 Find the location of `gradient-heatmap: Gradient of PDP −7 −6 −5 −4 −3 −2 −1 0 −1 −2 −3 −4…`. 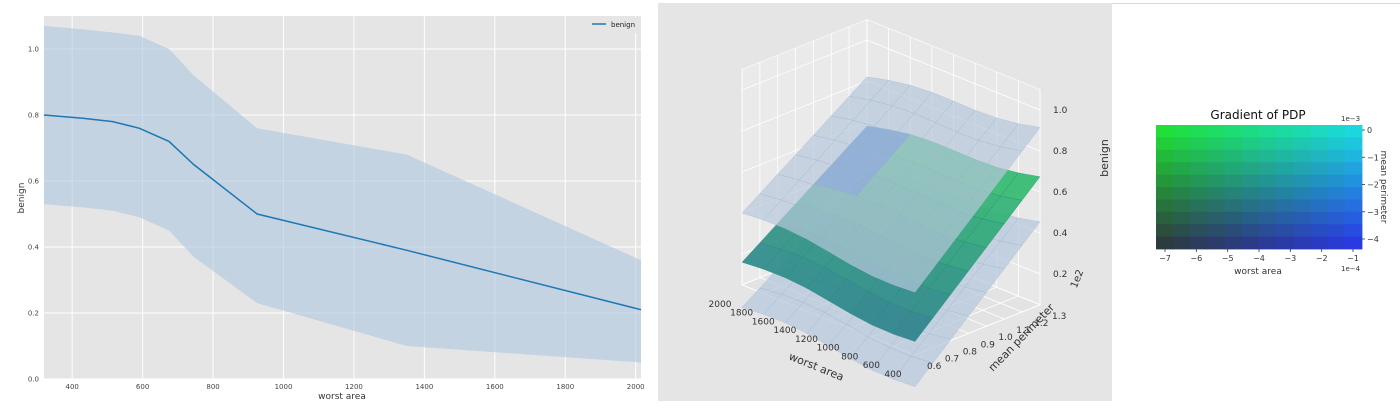

gradient-heatmap: Gradient of PDP −7 −6 −5 −4 −3 −2 −1 0 −1 −2 −3 −4… is located at coordinates (1272, 192).